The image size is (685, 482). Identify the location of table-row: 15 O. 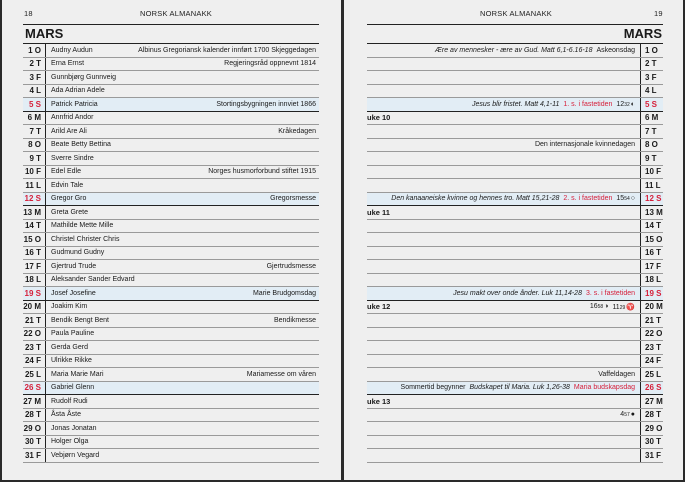
(515, 240).